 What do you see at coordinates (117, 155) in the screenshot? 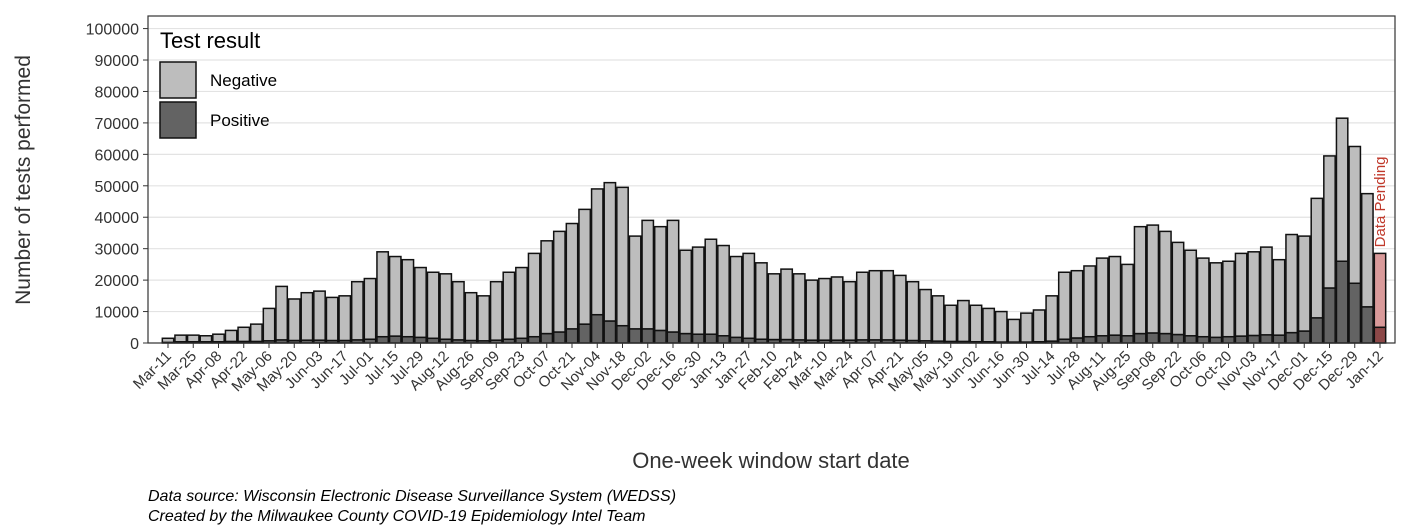
I see `y-tick-label: 60000` at bounding box center [117, 155].